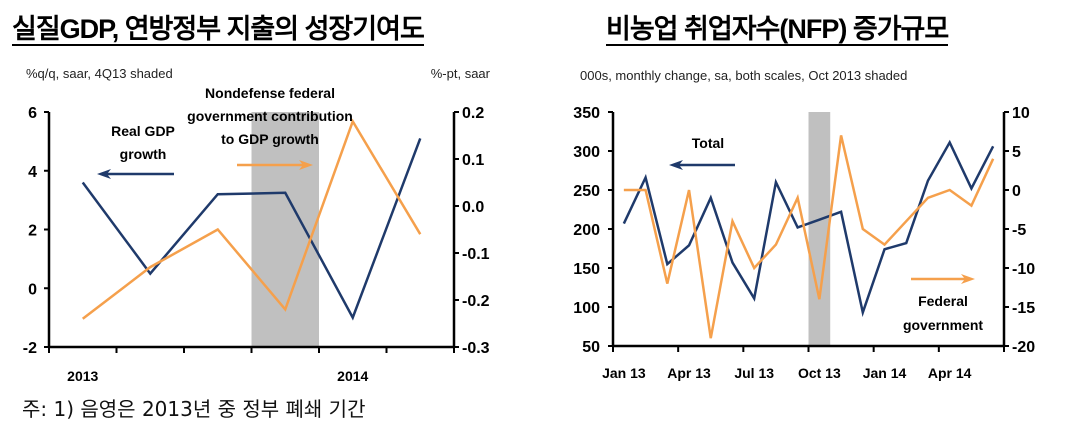  Describe the element at coordinates (32, 172) in the screenshot. I see `left-tick-label: 4` at that location.